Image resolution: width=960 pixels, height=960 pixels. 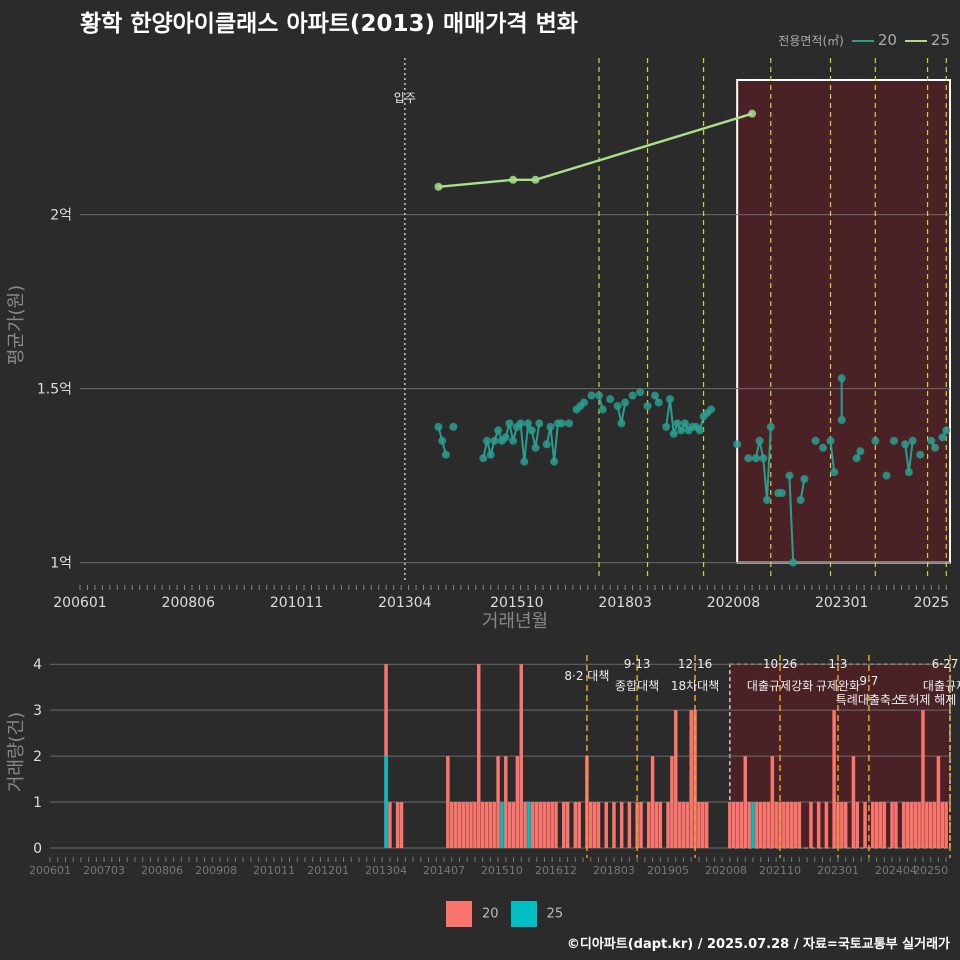 What do you see at coordinates (405, 98) in the screenshot?
I see `move-in-label: 입주` at bounding box center [405, 98].